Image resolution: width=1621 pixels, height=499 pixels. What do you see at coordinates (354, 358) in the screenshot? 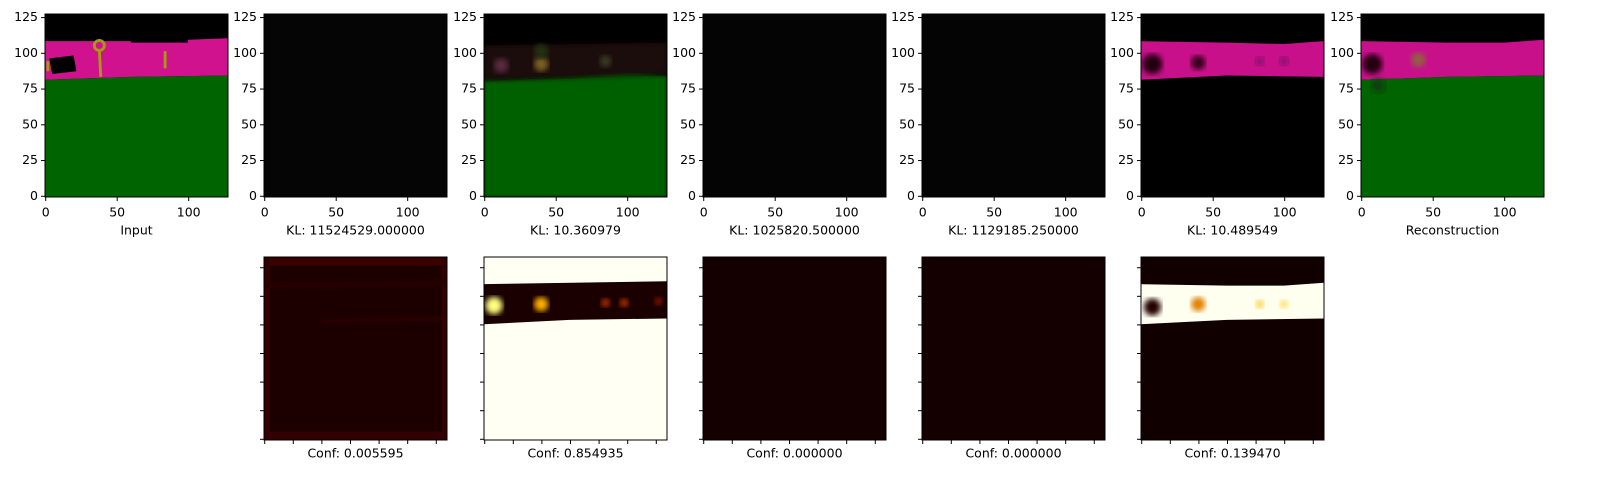
I see `panel: Conf: 0.005595` at bounding box center [354, 358].